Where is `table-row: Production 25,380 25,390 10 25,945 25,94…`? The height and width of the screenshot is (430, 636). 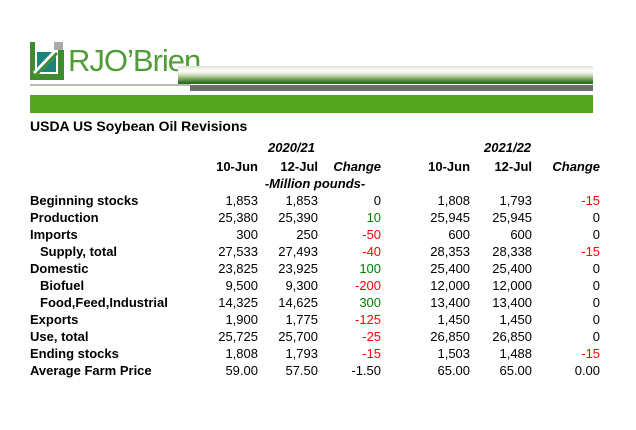 table-row: Production 25,380 25,390 10 25,945 25,94… is located at coordinates (315, 217).